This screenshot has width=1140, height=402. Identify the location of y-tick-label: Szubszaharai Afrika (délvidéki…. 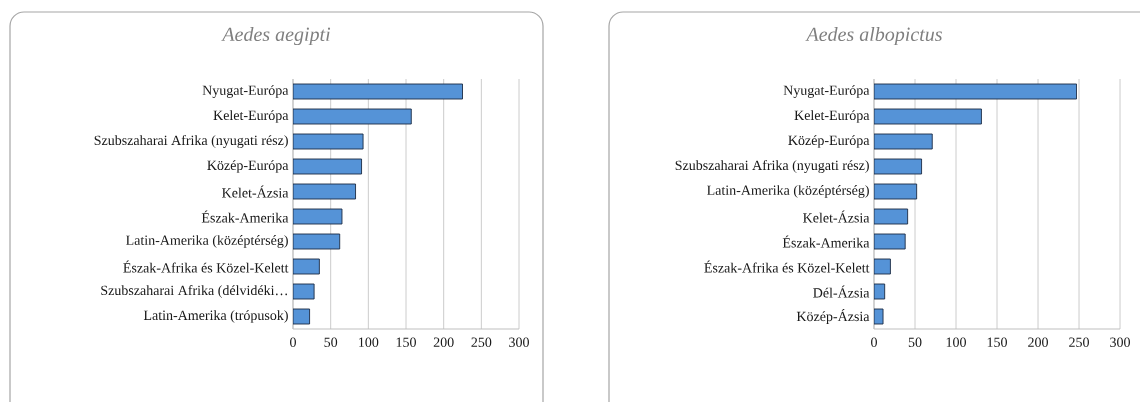
(194, 291).